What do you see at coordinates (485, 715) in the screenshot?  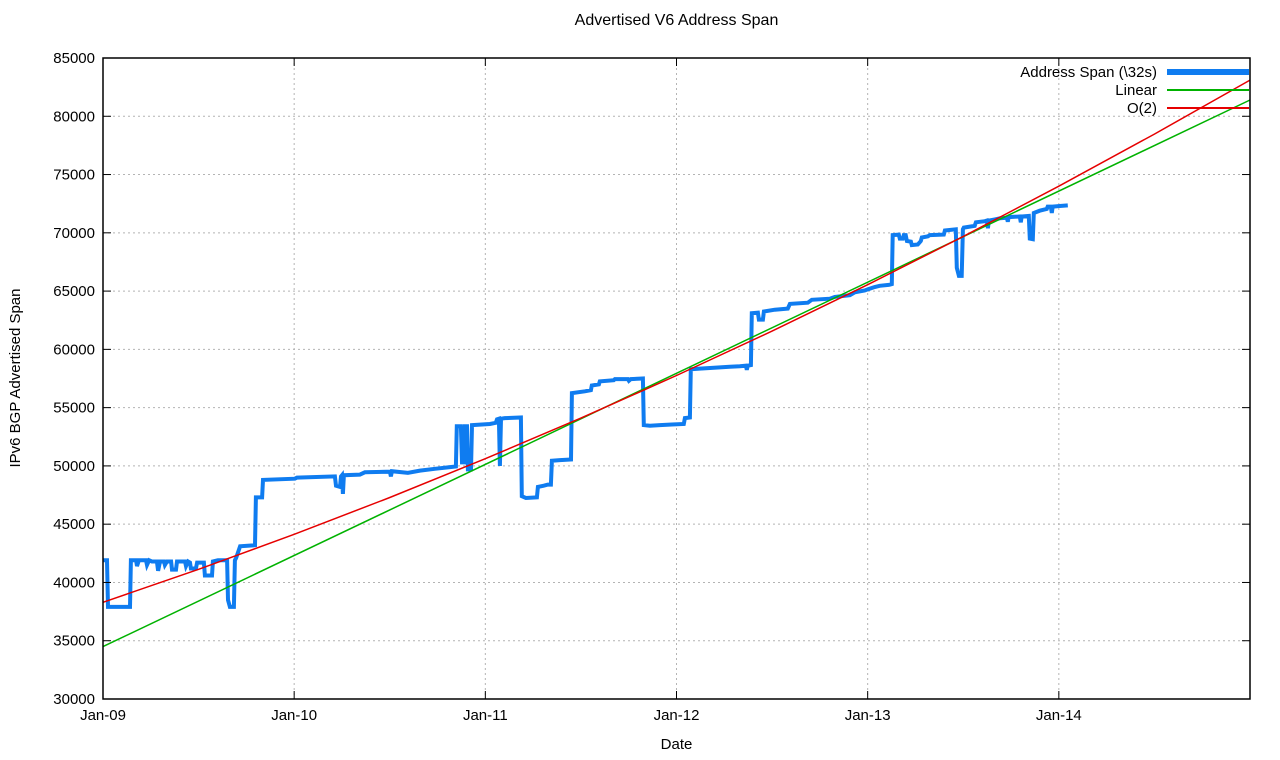 I see `x-tick-label: Jan-11` at bounding box center [485, 715].